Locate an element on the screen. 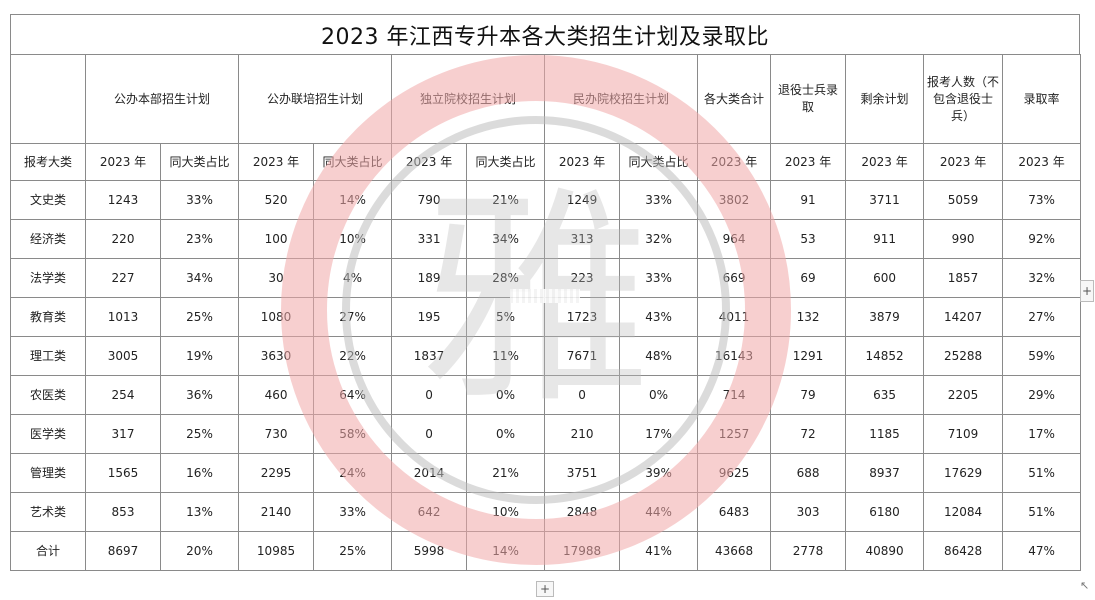 The height and width of the screenshot is (600, 1095). remaining-count: 14852 is located at coordinates (885, 356).